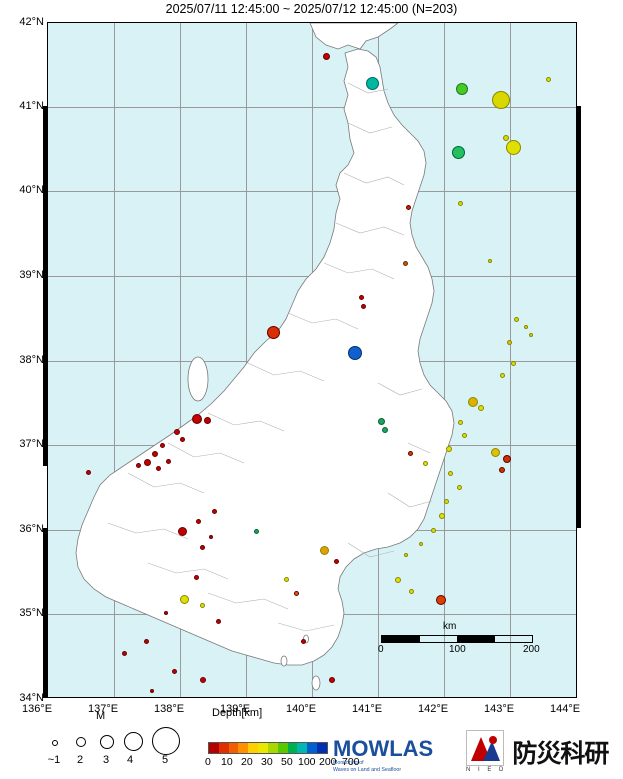 This screenshot has height=779, width=623. Describe the element at coordinates (103, 709) in the screenshot. I see `x-axis-label: 137°E` at that location.